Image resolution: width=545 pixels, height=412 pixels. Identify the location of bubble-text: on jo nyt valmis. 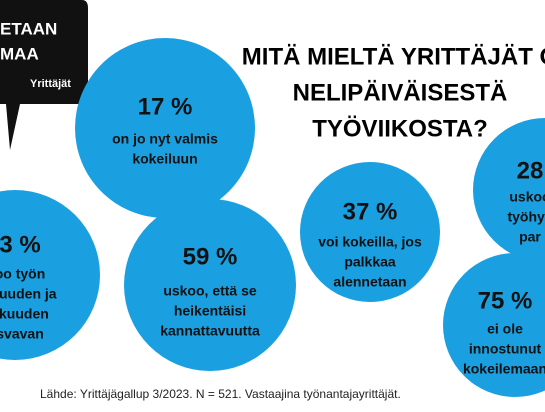
(165, 139).